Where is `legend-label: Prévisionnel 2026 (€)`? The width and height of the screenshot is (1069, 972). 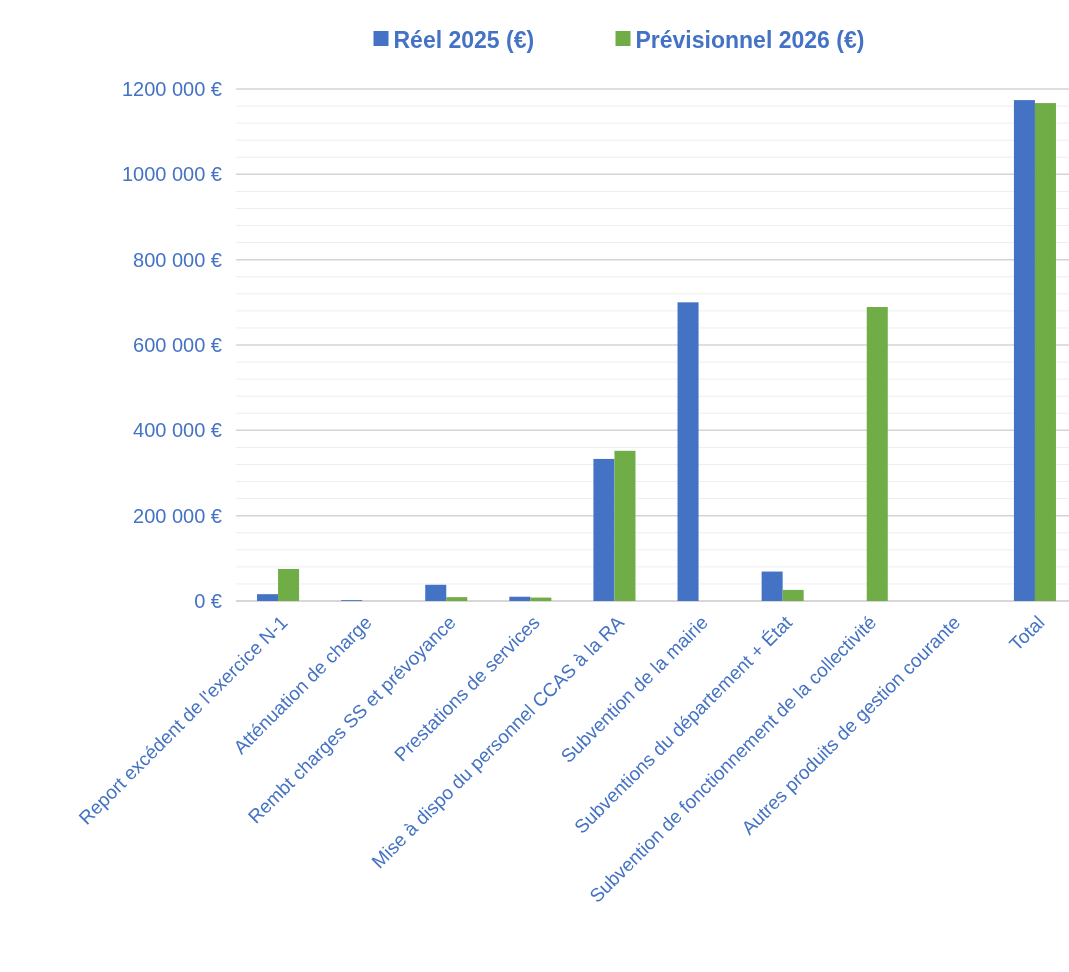 legend-label: Prévisionnel 2026 (€) is located at coordinates (750, 40).